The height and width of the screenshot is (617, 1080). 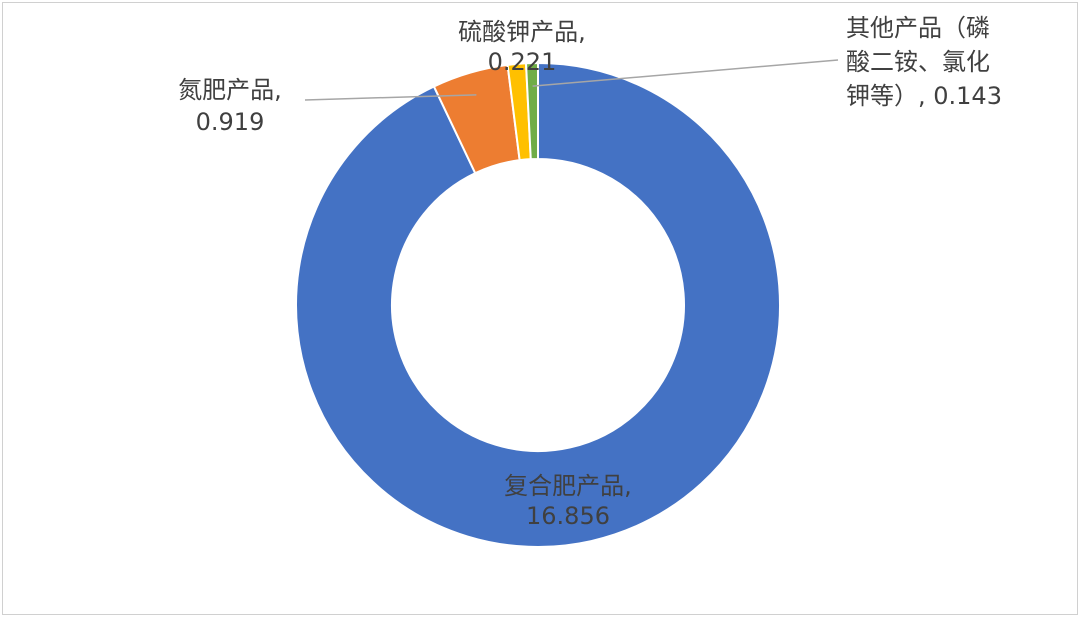 What do you see at coordinates (522, 32) in the screenshot?
I see `label-potassium-sulfate-name: 硫酸钾产品,` at bounding box center [522, 32].